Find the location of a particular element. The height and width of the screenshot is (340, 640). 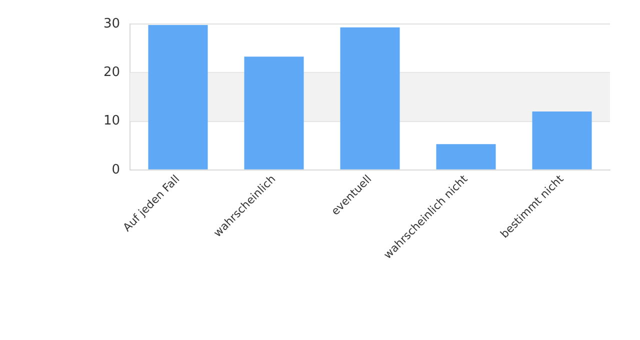

y-tick-label: 20 is located at coordinates (111, 72).